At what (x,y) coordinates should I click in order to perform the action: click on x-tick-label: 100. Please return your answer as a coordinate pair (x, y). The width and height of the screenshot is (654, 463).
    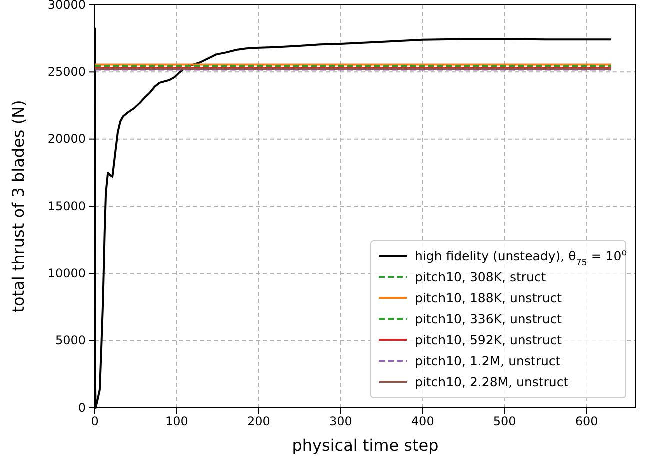
    Looking at the image, I should click on (177, 421).